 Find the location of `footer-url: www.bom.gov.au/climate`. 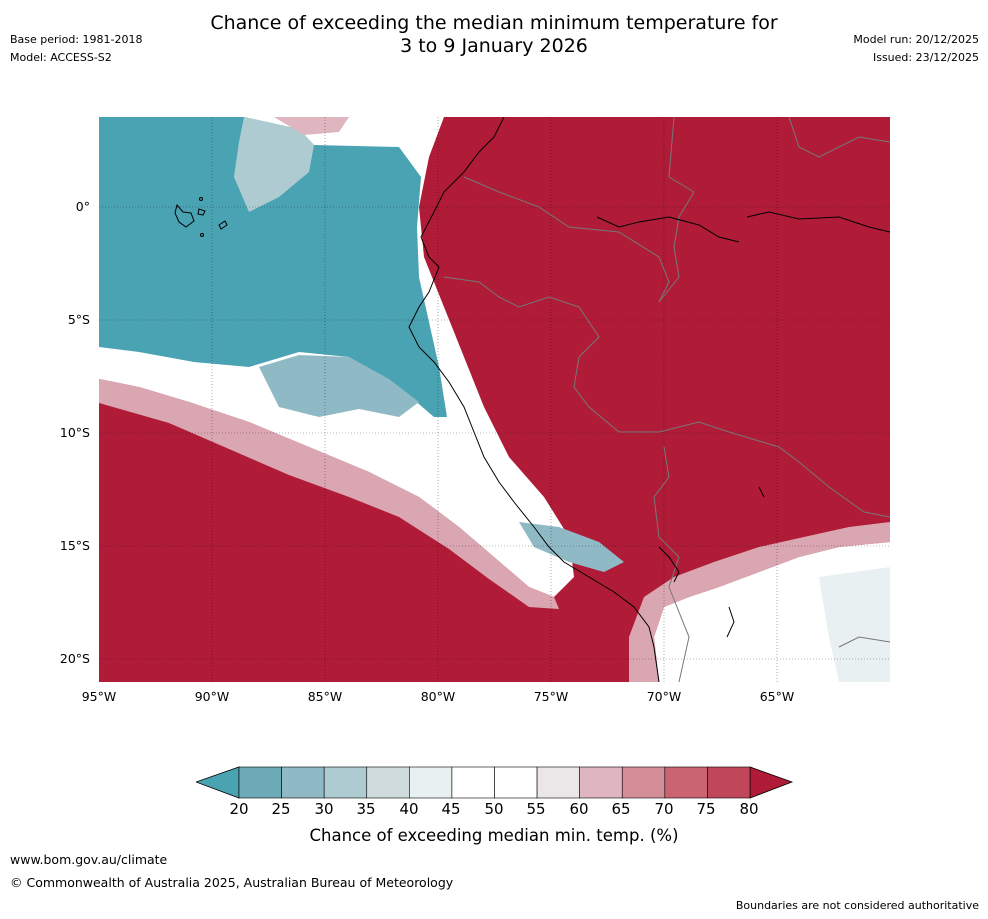

footer-url: www.bom.gov.au/climate is located at coordinates (89, 859).